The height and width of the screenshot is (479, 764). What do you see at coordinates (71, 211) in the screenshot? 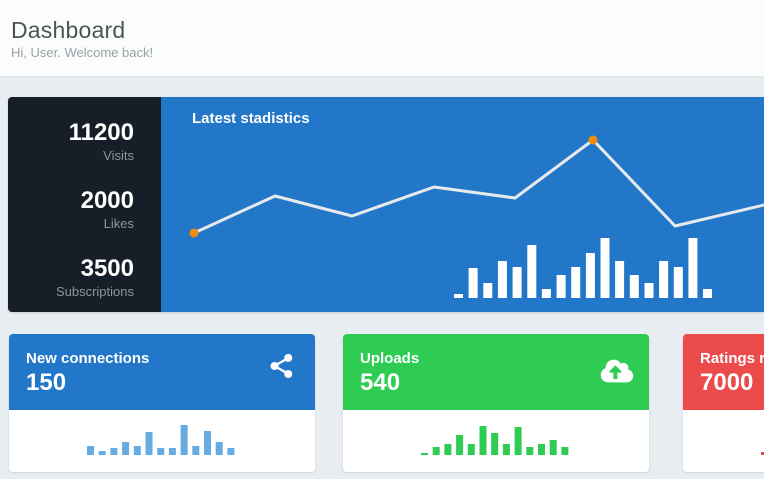
I see `stat-likes: 2000 Likes` at bounding box center [71, 211].